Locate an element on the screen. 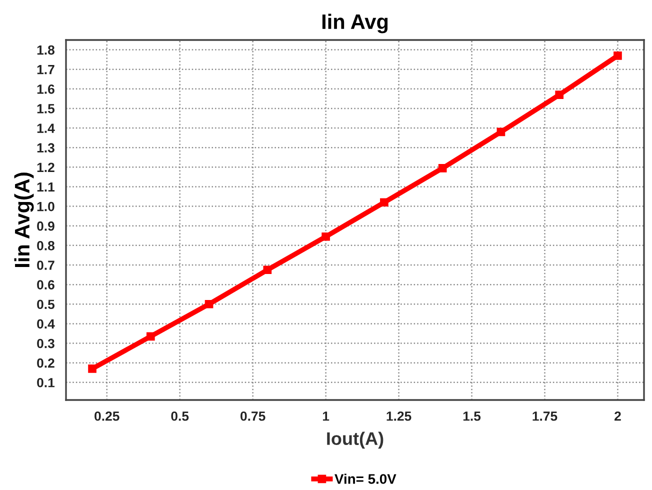 This screenshot has height=490, width=652. y-tick-label: 0.9 is located at coordinates (45, 226).